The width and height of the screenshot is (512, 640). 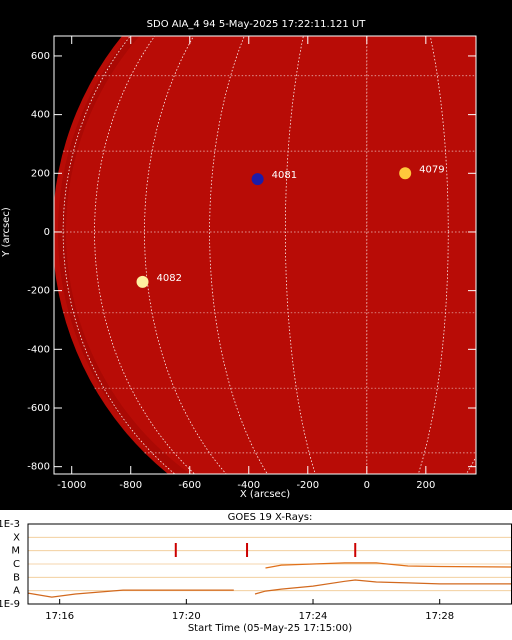 I want to click on y-tick-label: 400, so click(x=40, y=115).